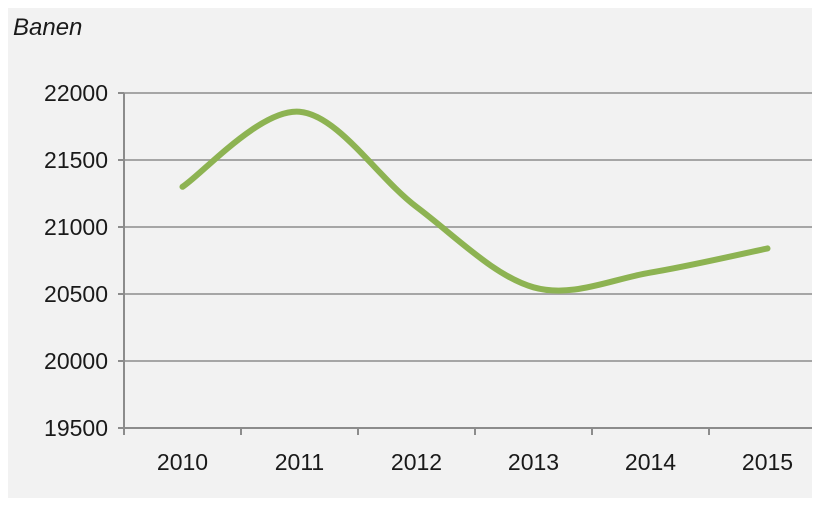 This screenshot has width=820, height=505. I want to click on y-tick-labels: 22000 21500 21000 20500 20000 19500, so click(76, 260).